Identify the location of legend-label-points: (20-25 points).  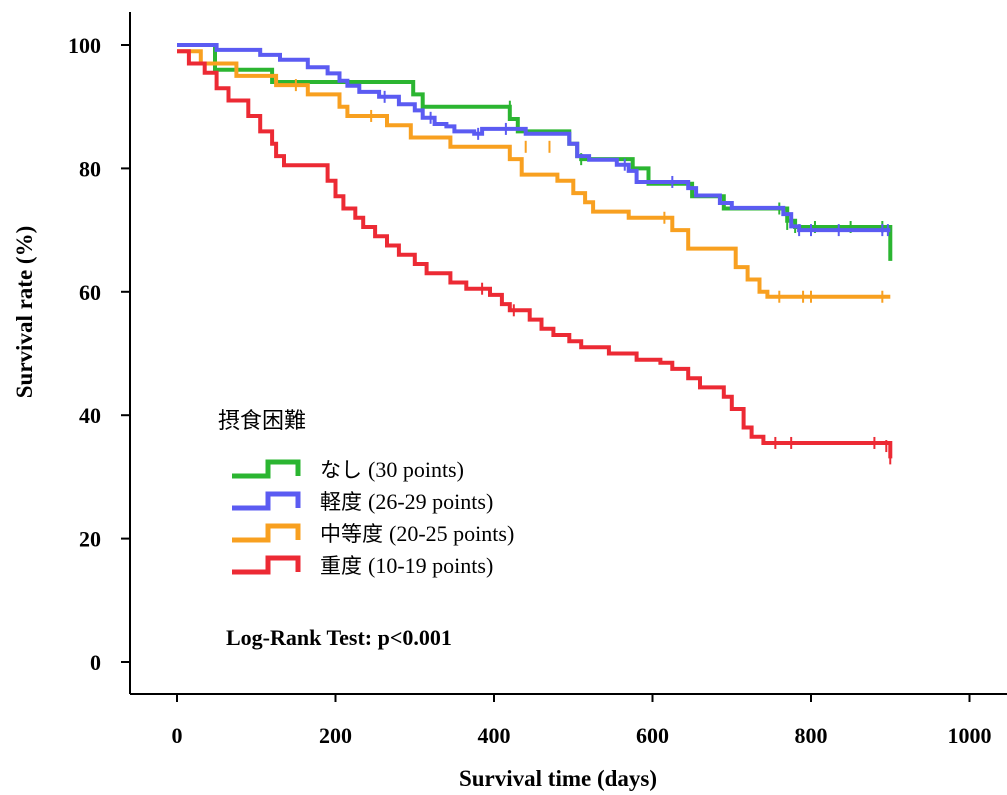
(451, 533).